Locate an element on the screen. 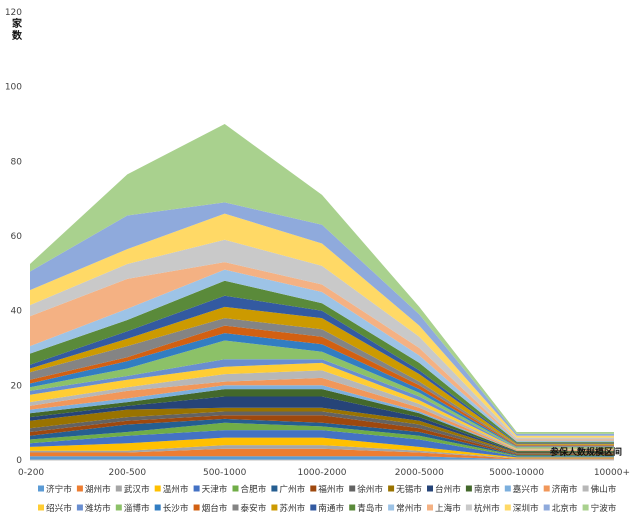  y-axis-label-line: 数 is located at coordinates (17, 35).